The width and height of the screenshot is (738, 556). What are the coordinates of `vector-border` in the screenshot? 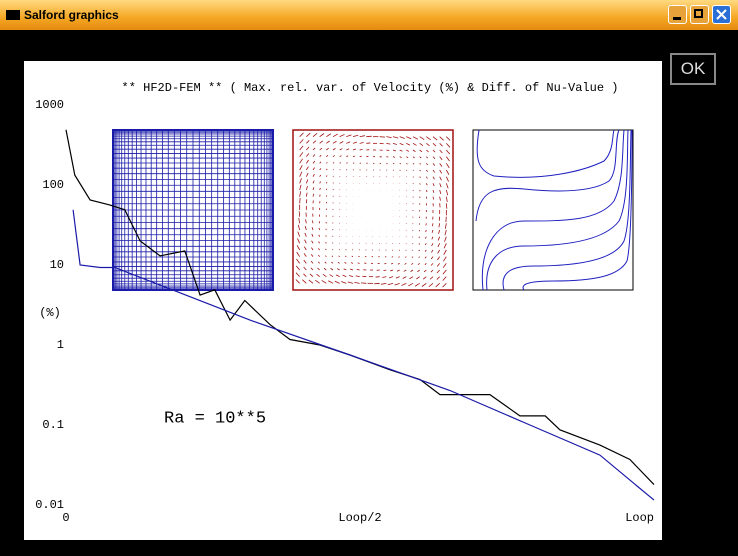 It's located at (373, 210).